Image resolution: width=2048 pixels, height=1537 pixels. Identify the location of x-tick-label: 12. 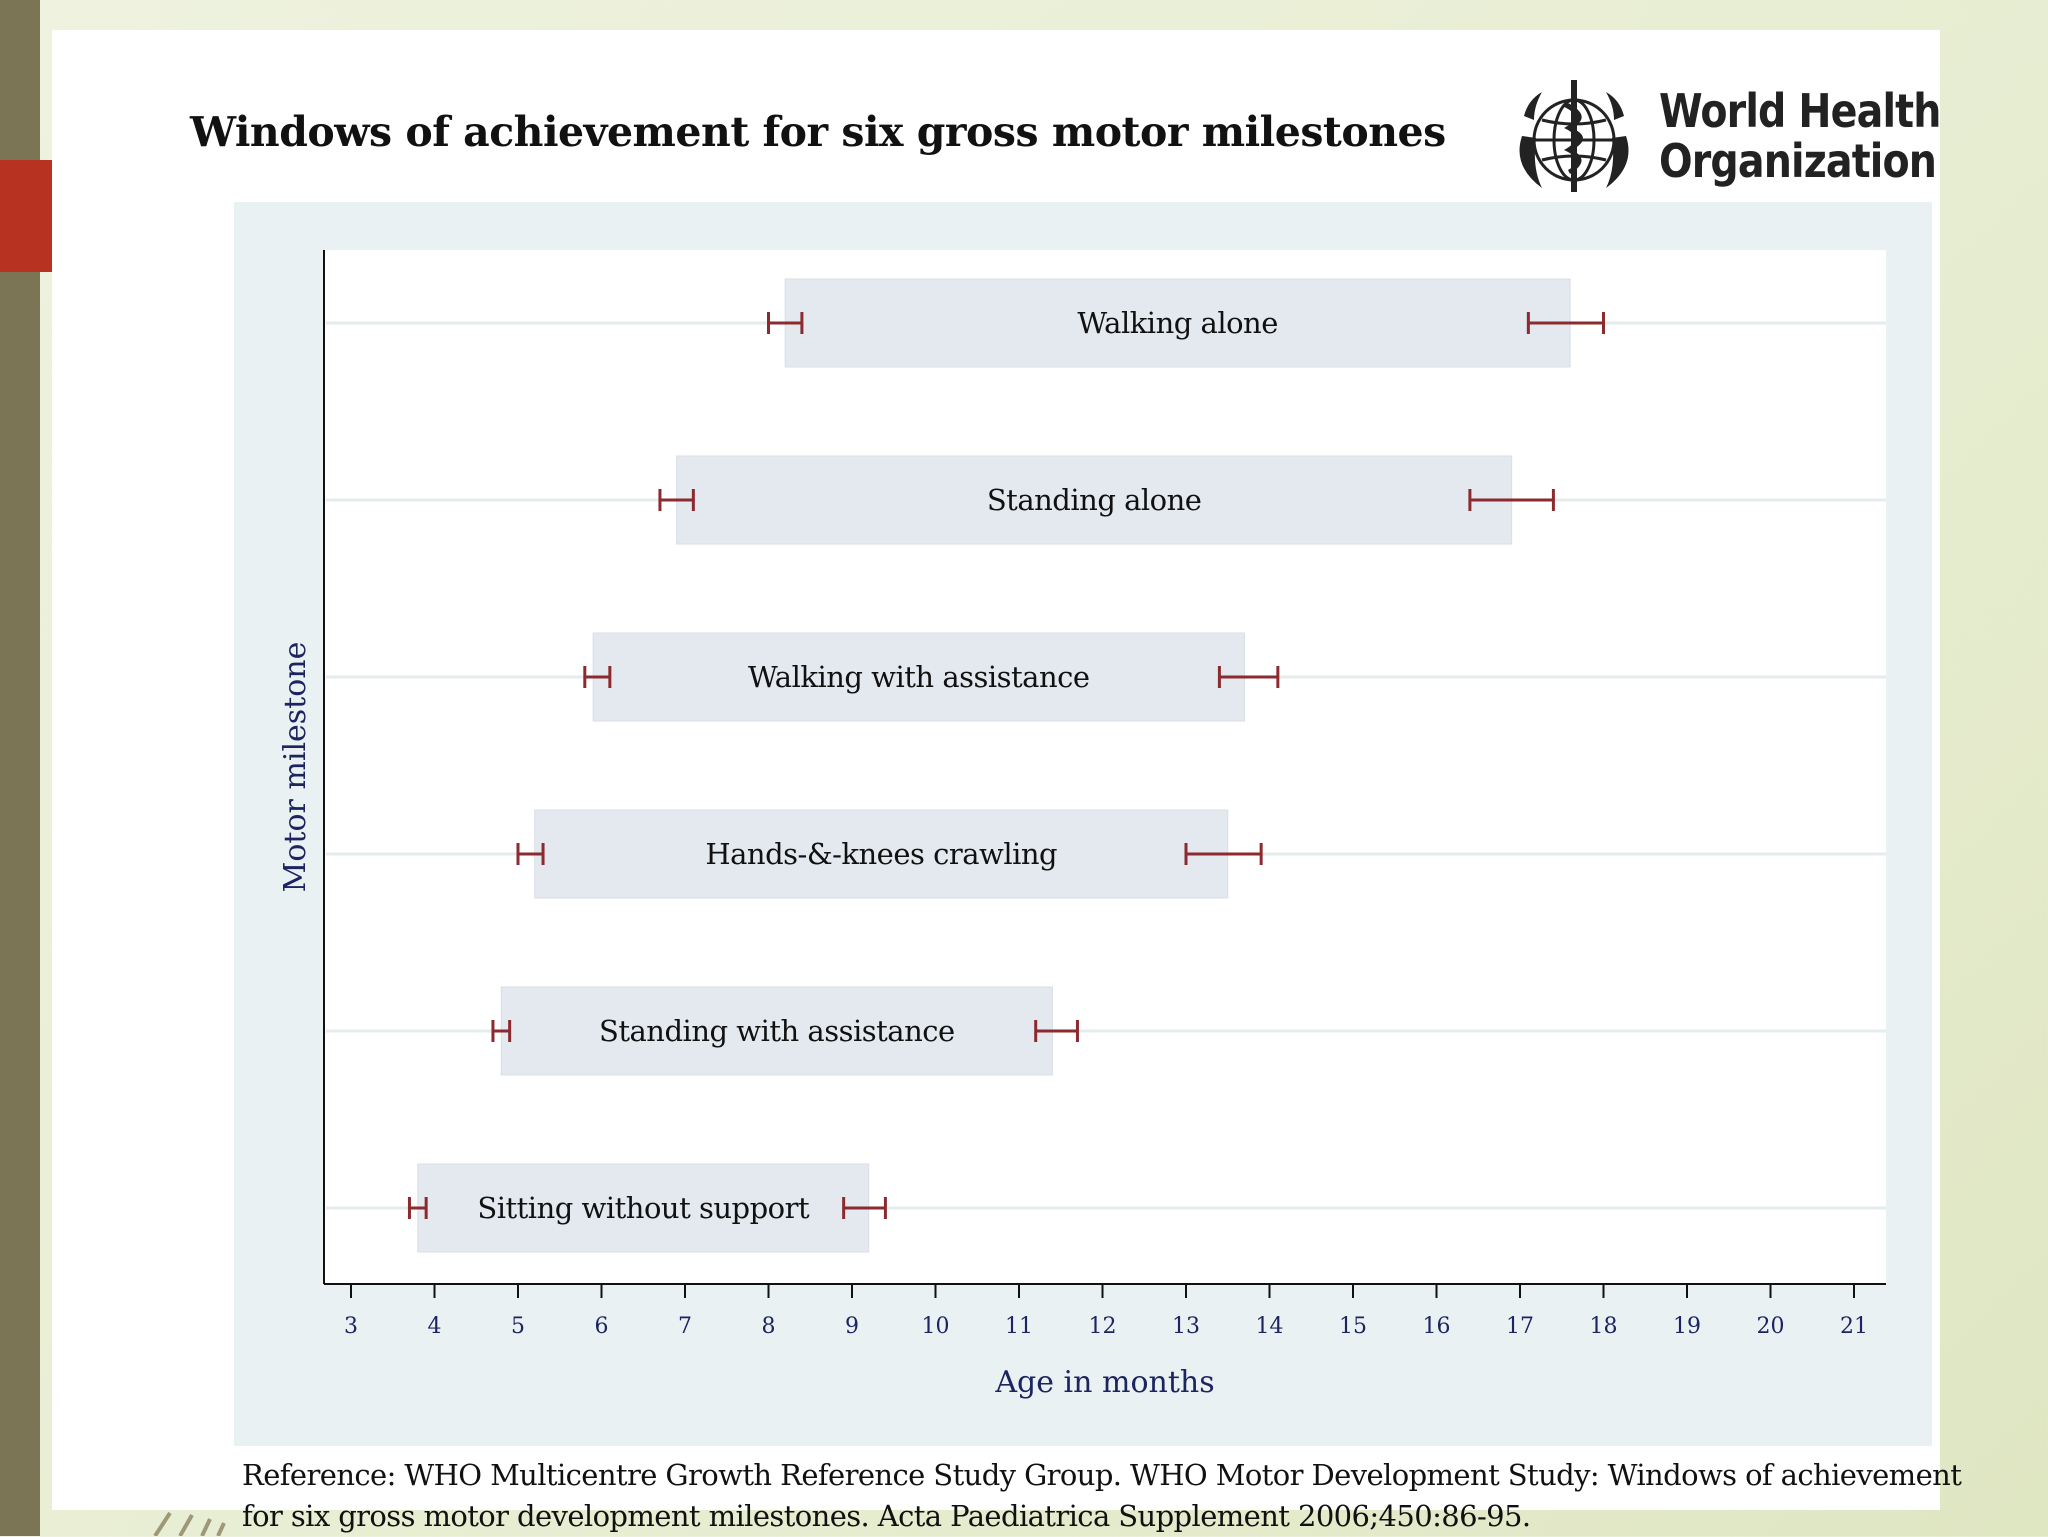
(1103, 1326).